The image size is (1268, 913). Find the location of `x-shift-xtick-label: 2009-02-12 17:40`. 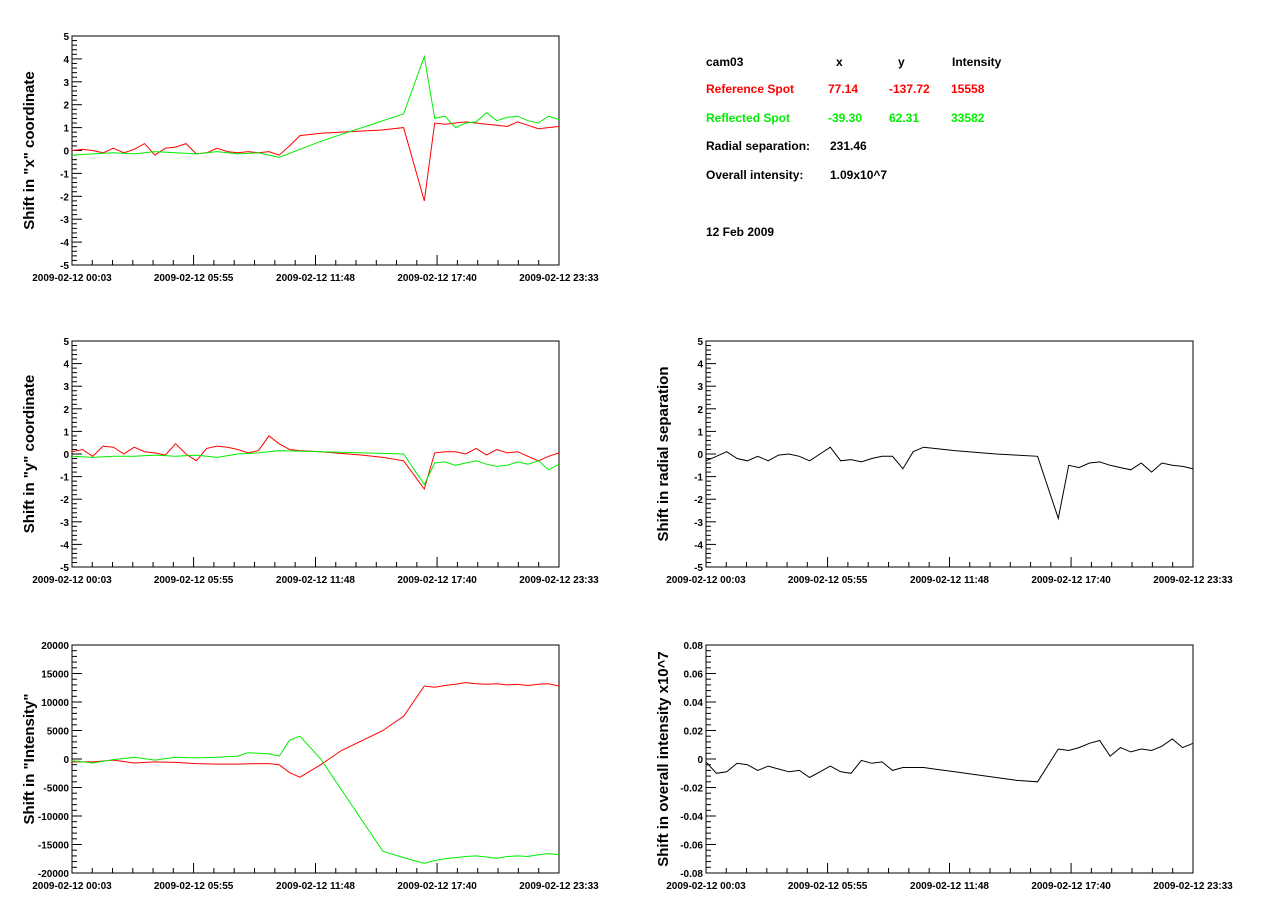

x-shift-xtick-label: 2009-02-12 17:40 is located at coordinates (437, 278).